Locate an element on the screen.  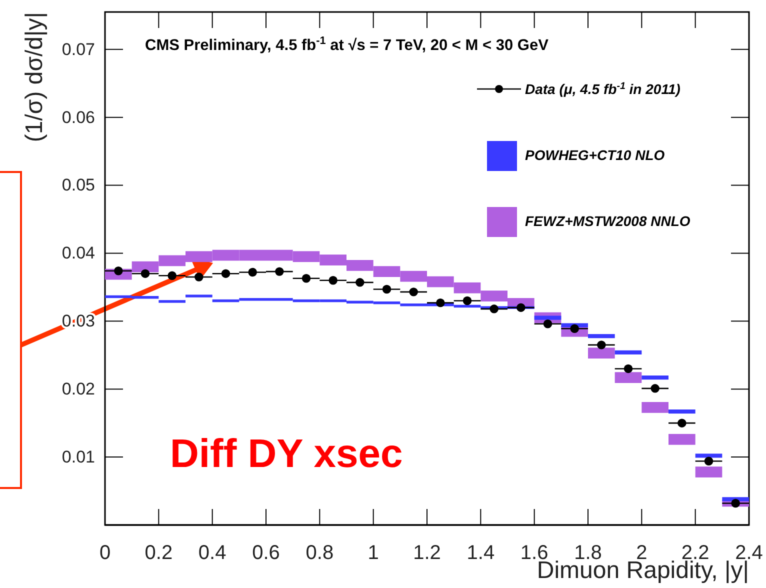
x-tick-label: 0.4 is located at coordinates (212, 553).